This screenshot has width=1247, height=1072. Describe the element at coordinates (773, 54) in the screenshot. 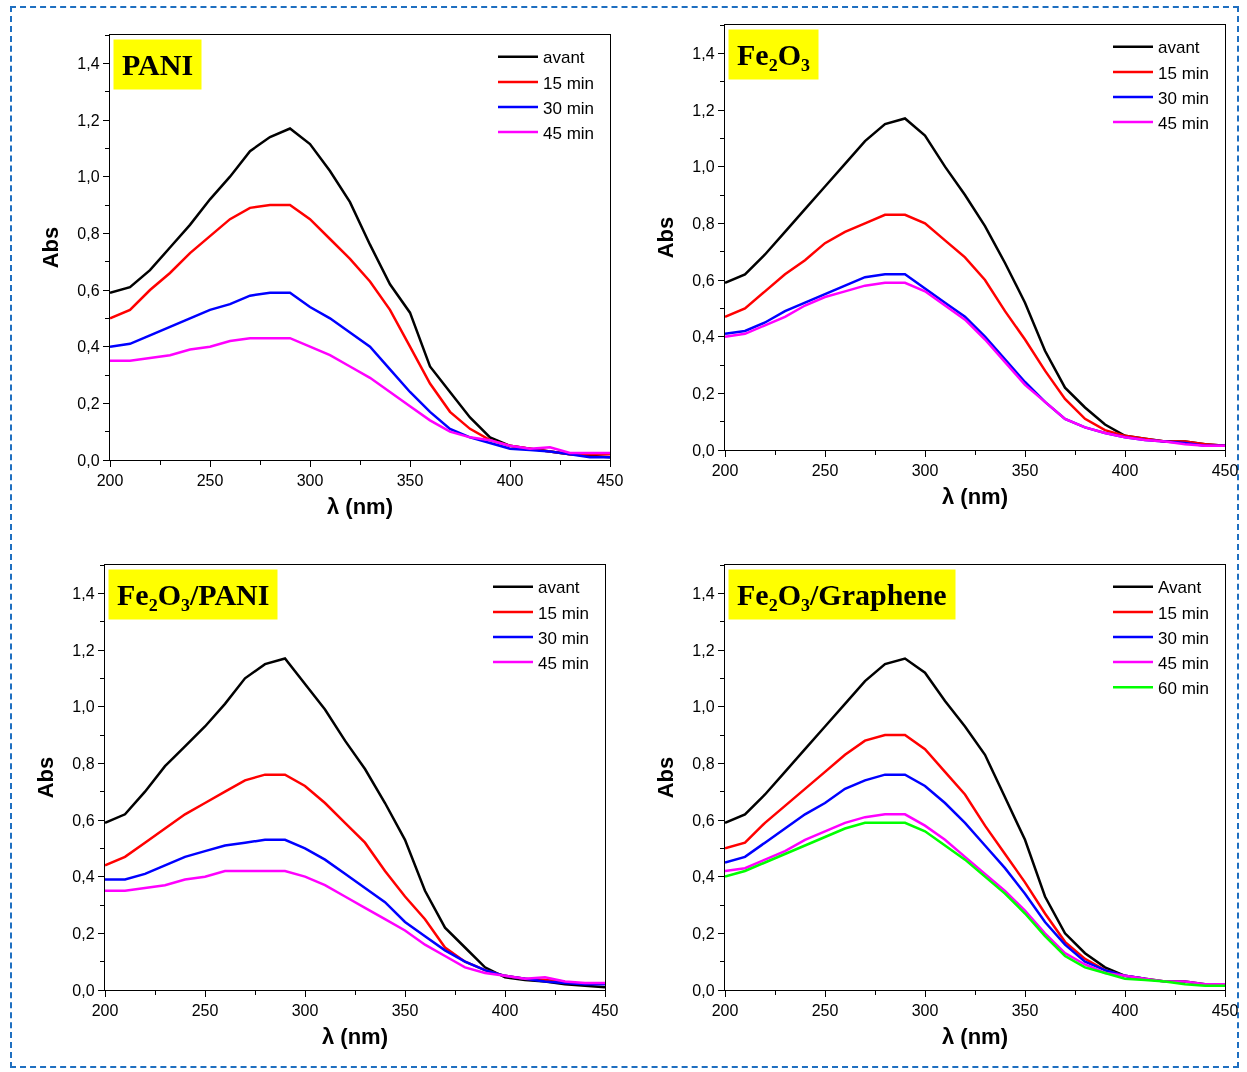

I see `chart-title: Fe₂O₃` at that location.